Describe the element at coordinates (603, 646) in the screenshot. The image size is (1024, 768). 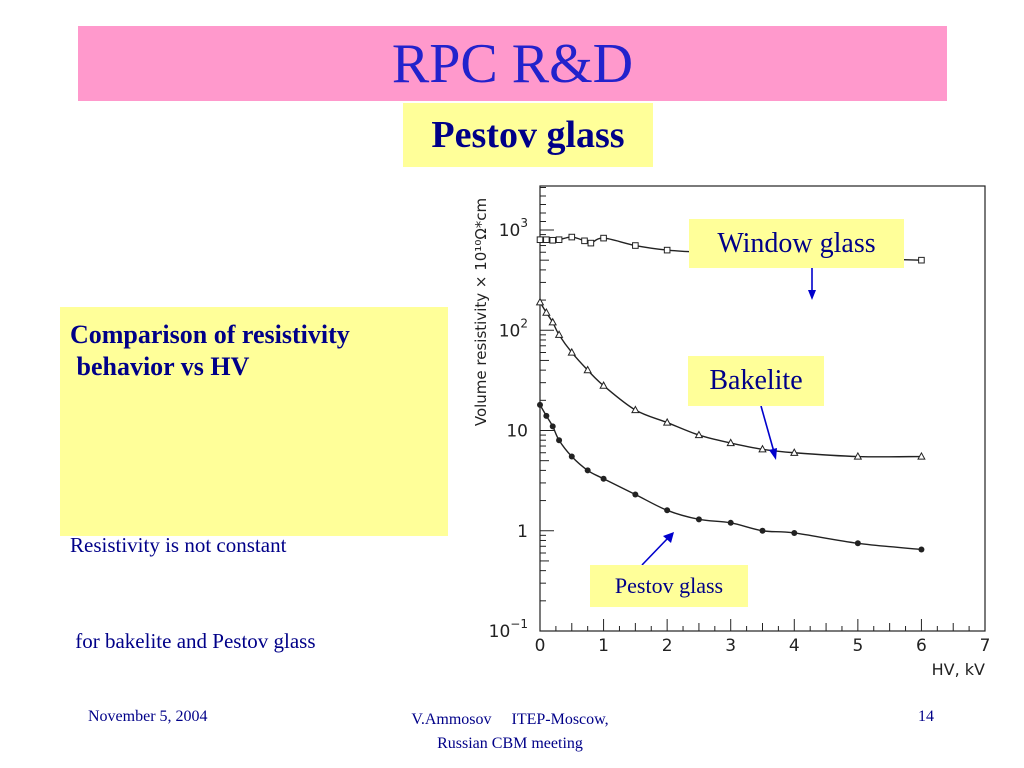
I see `x-tick-label: 1` at that location.